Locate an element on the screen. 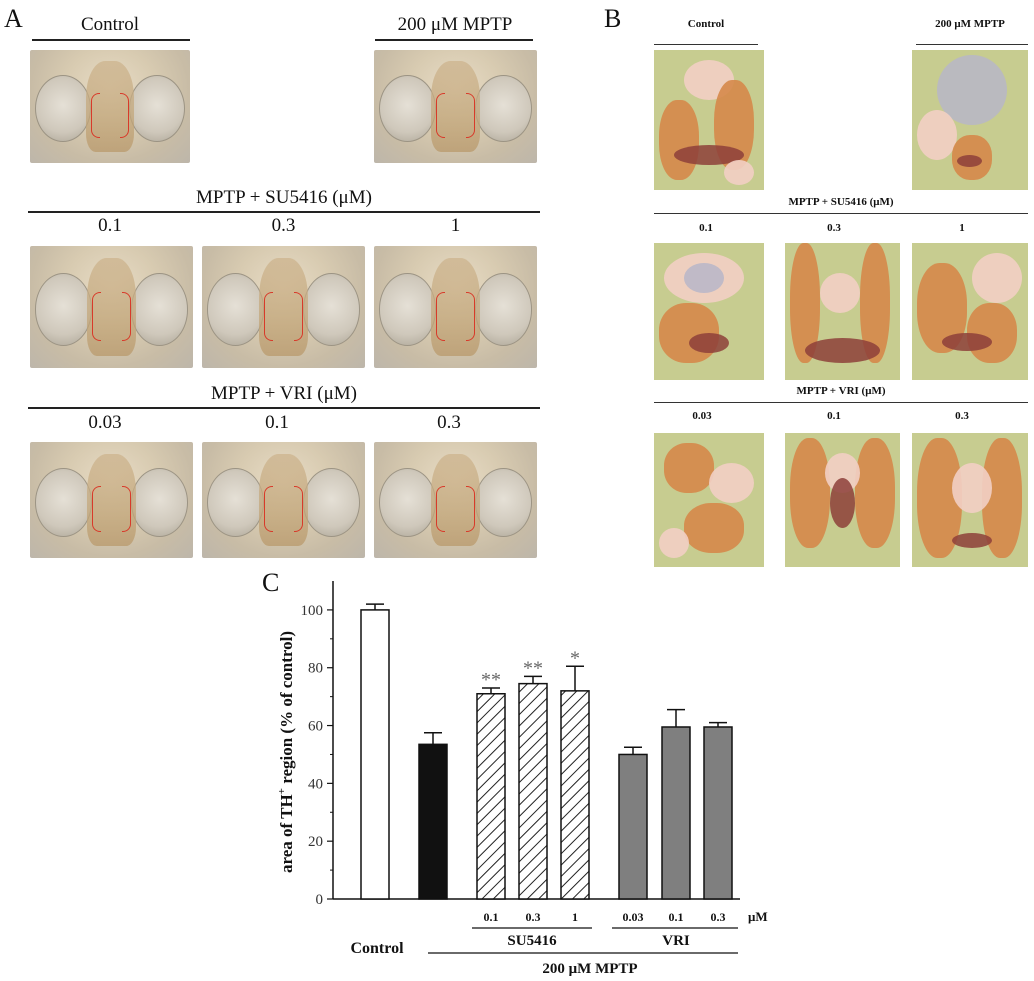  panel-b-control-label: Control is located at coordinates (706, 24).